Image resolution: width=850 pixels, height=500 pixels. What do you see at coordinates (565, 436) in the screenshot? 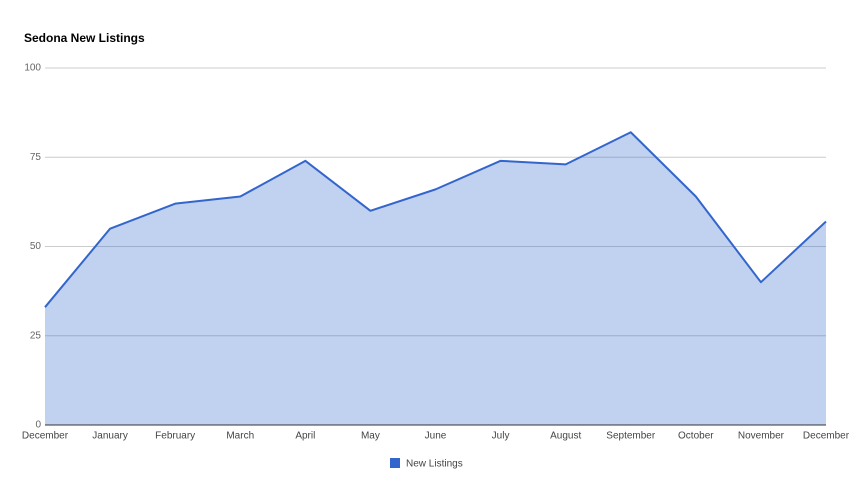
I see `x-tick-label: August` at bounding box center [565, 436].